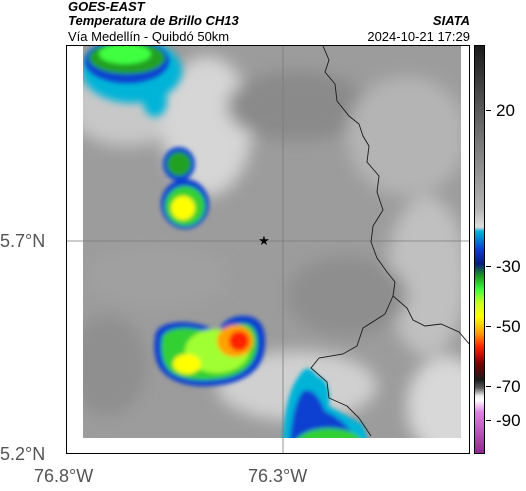  Describe the element at coordinates (508, 420) in the screenshot. I see `colorbar-label: -90` at that location.